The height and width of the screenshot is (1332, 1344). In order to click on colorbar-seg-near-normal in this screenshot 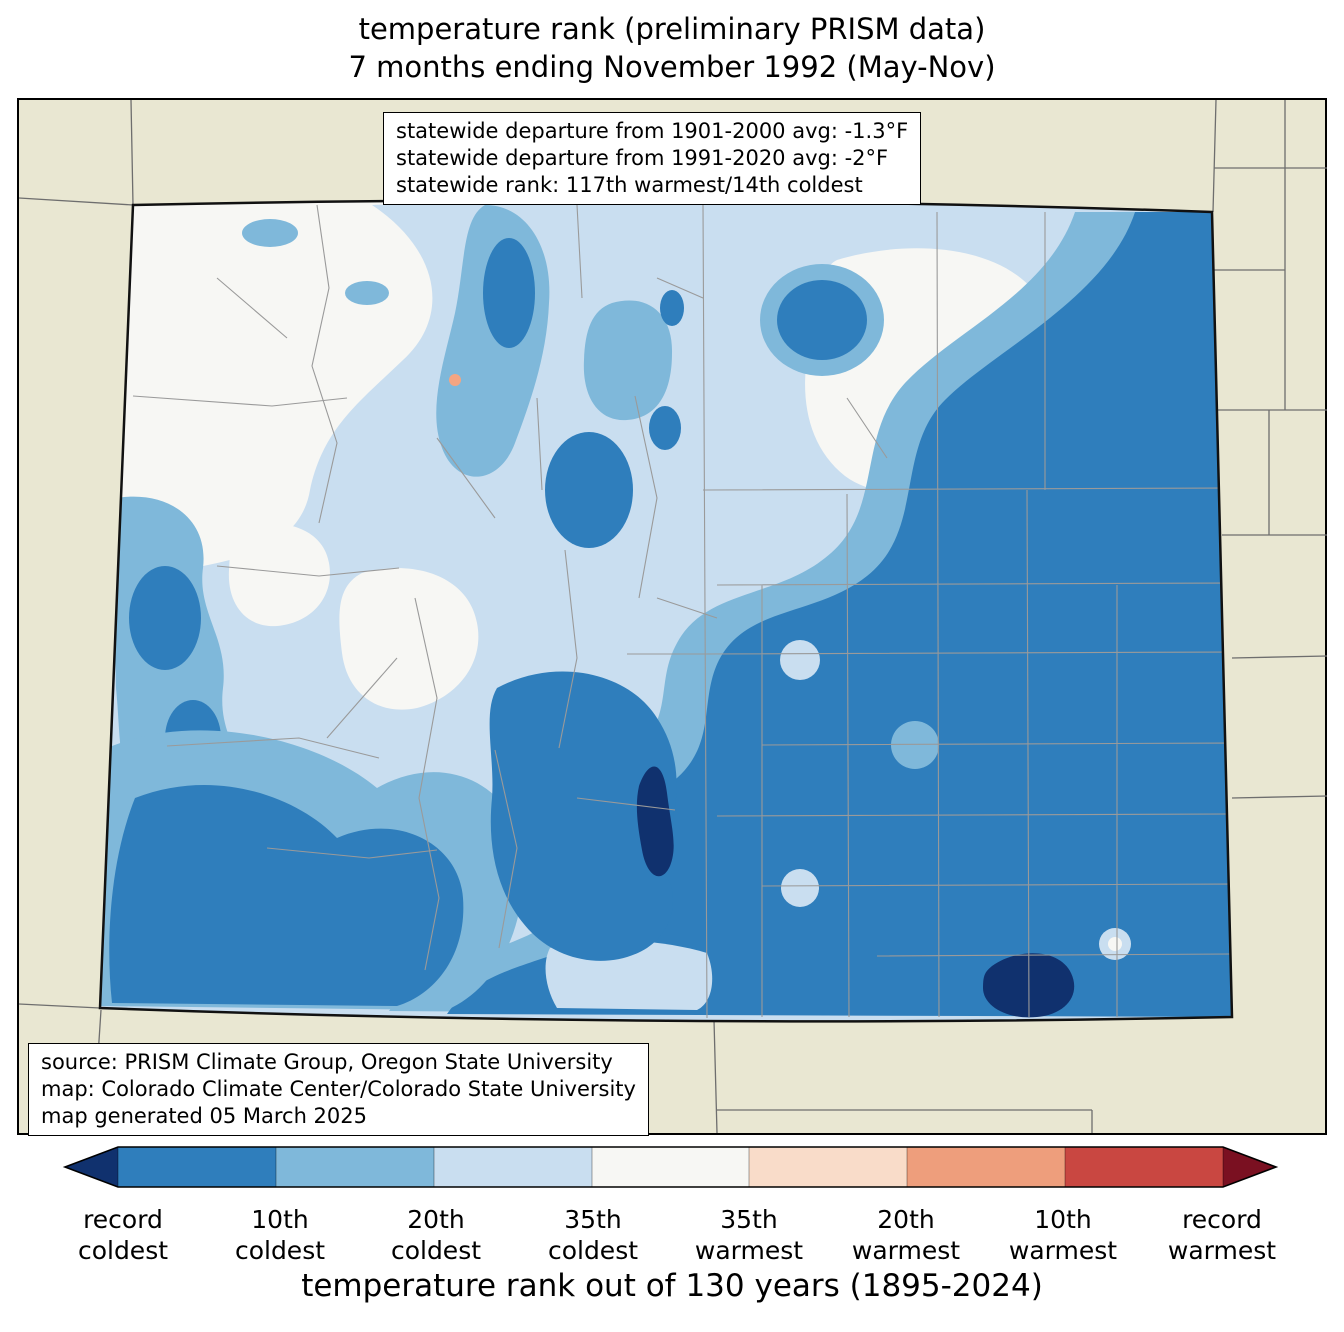, I will do `click(670, 1167)`.